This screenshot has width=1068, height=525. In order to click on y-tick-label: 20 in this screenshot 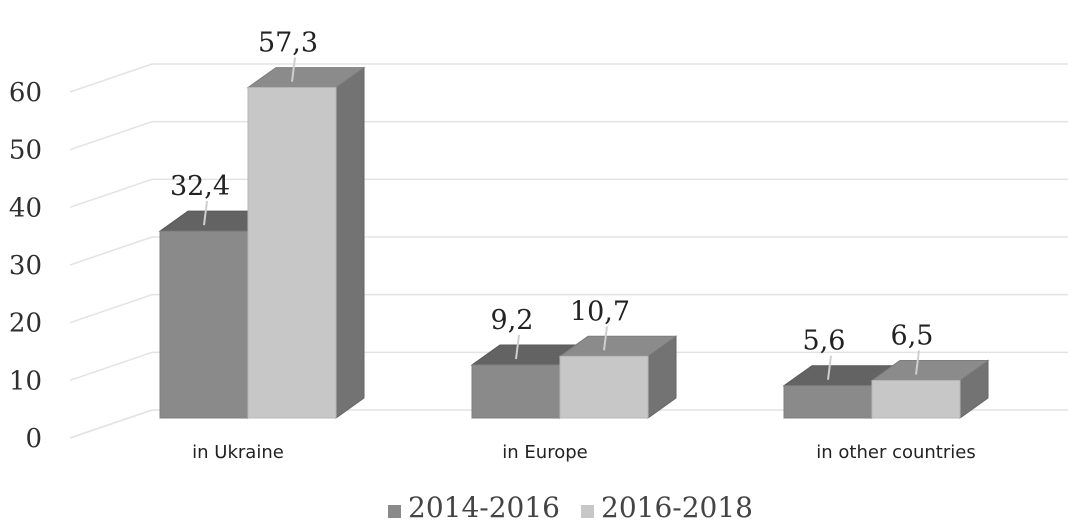, I will do `click(25, 324)`.